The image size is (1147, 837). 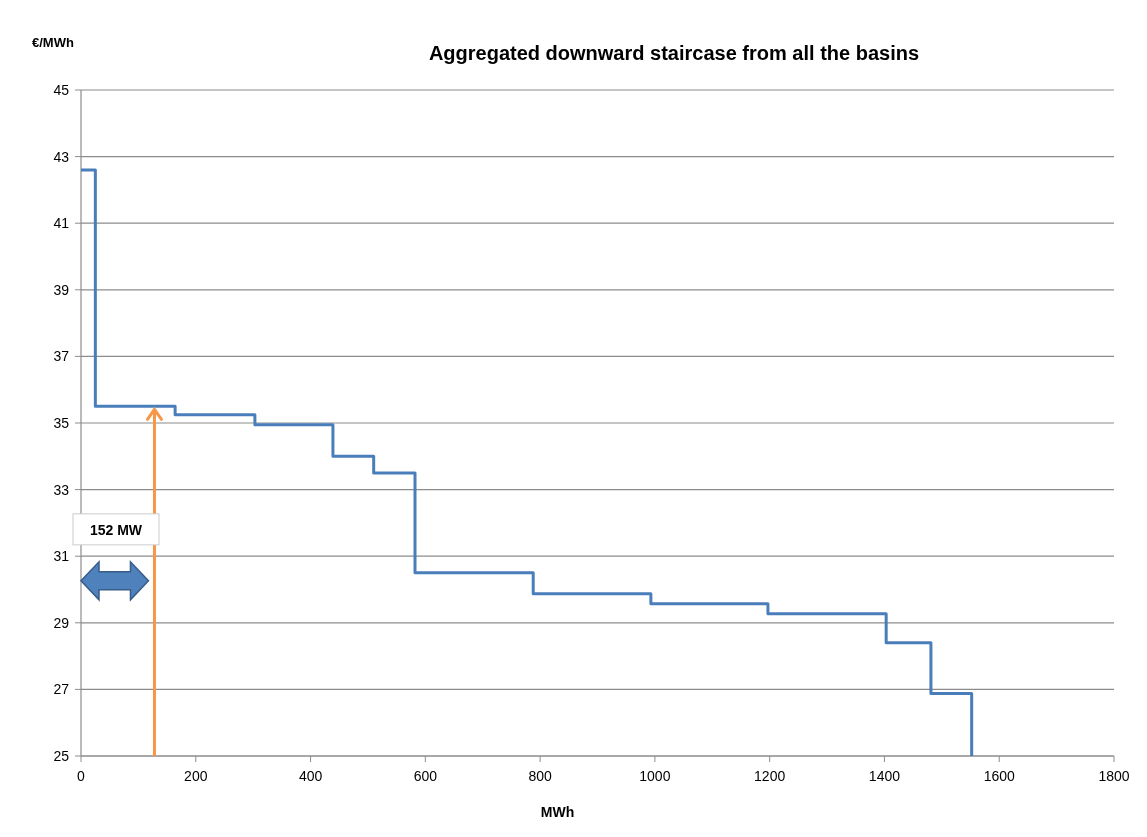 I want to click on y-tick-label: 35, so click(x=61, y=423).